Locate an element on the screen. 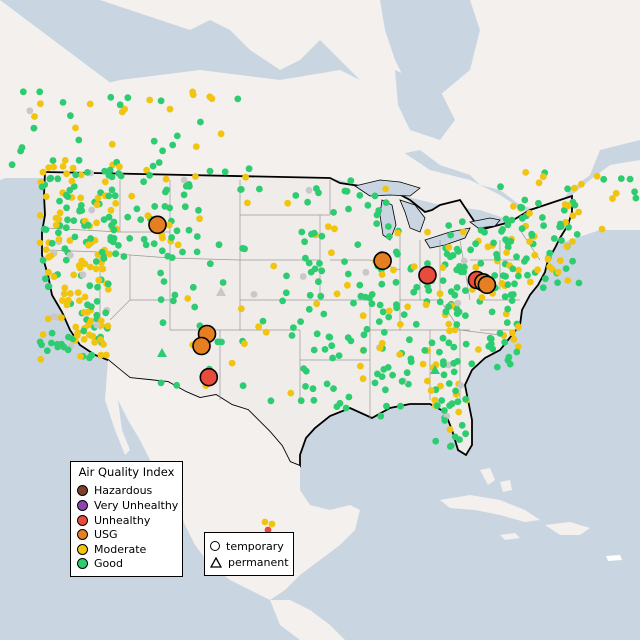  moderate-swatch is located at coordinates (82, 549).